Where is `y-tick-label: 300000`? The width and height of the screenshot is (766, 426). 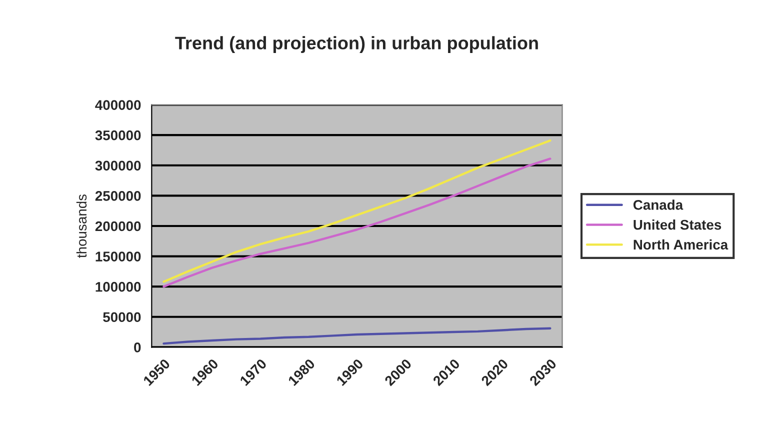
y-tick-label: 300000 is located at coordinates (118, 165).